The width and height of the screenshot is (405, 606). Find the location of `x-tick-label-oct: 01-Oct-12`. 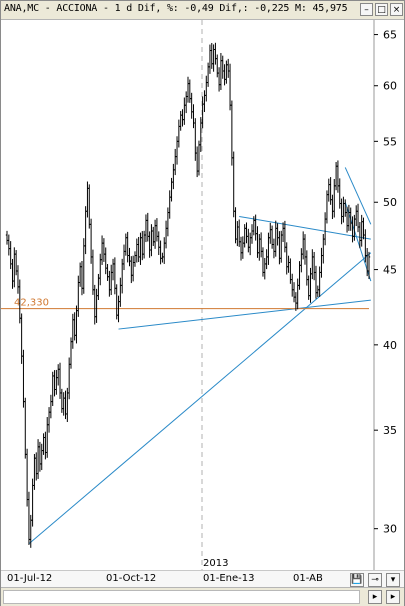

x-tick-label-oct: 01-Oct-12 is located at coordinates (131, 578).